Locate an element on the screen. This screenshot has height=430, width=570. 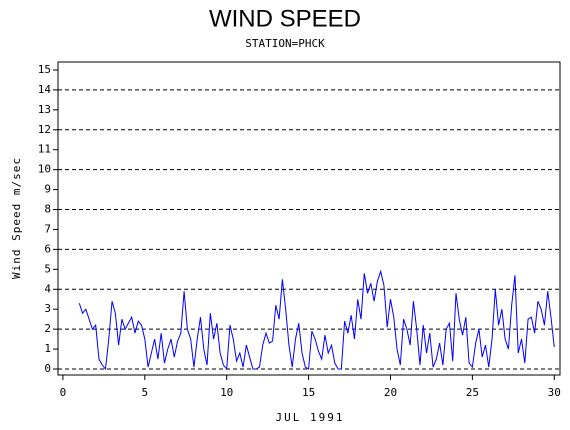
y-tick-label: 7 is located at coordinates (47, 228).